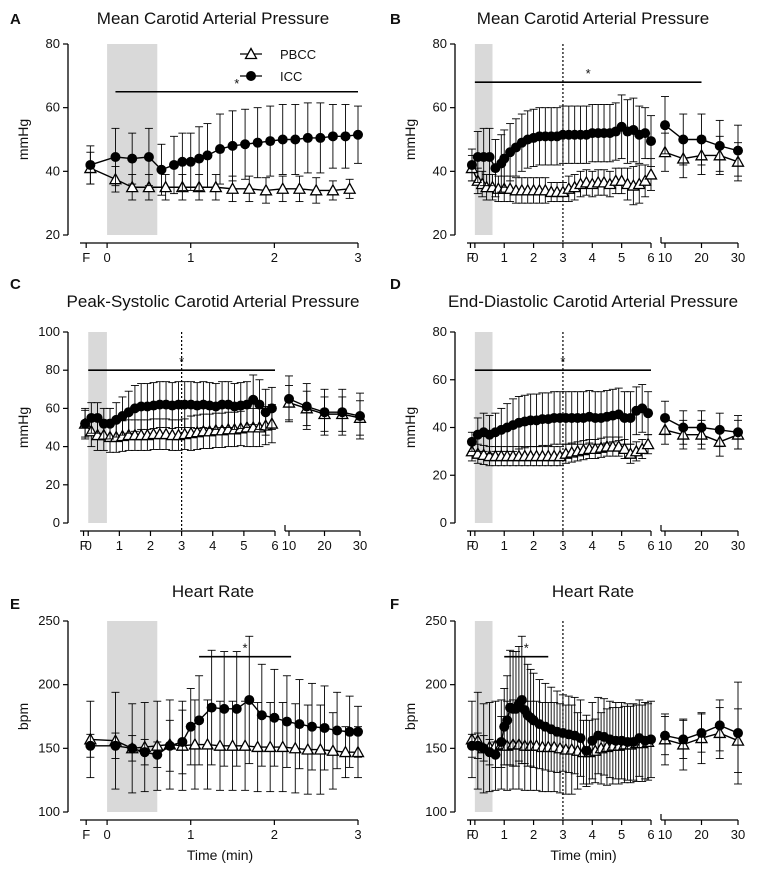 The image size is (772, 872). I want to click on chart-title: End-Diastolic Carotid Arterial Pressure, so click(593, 301).